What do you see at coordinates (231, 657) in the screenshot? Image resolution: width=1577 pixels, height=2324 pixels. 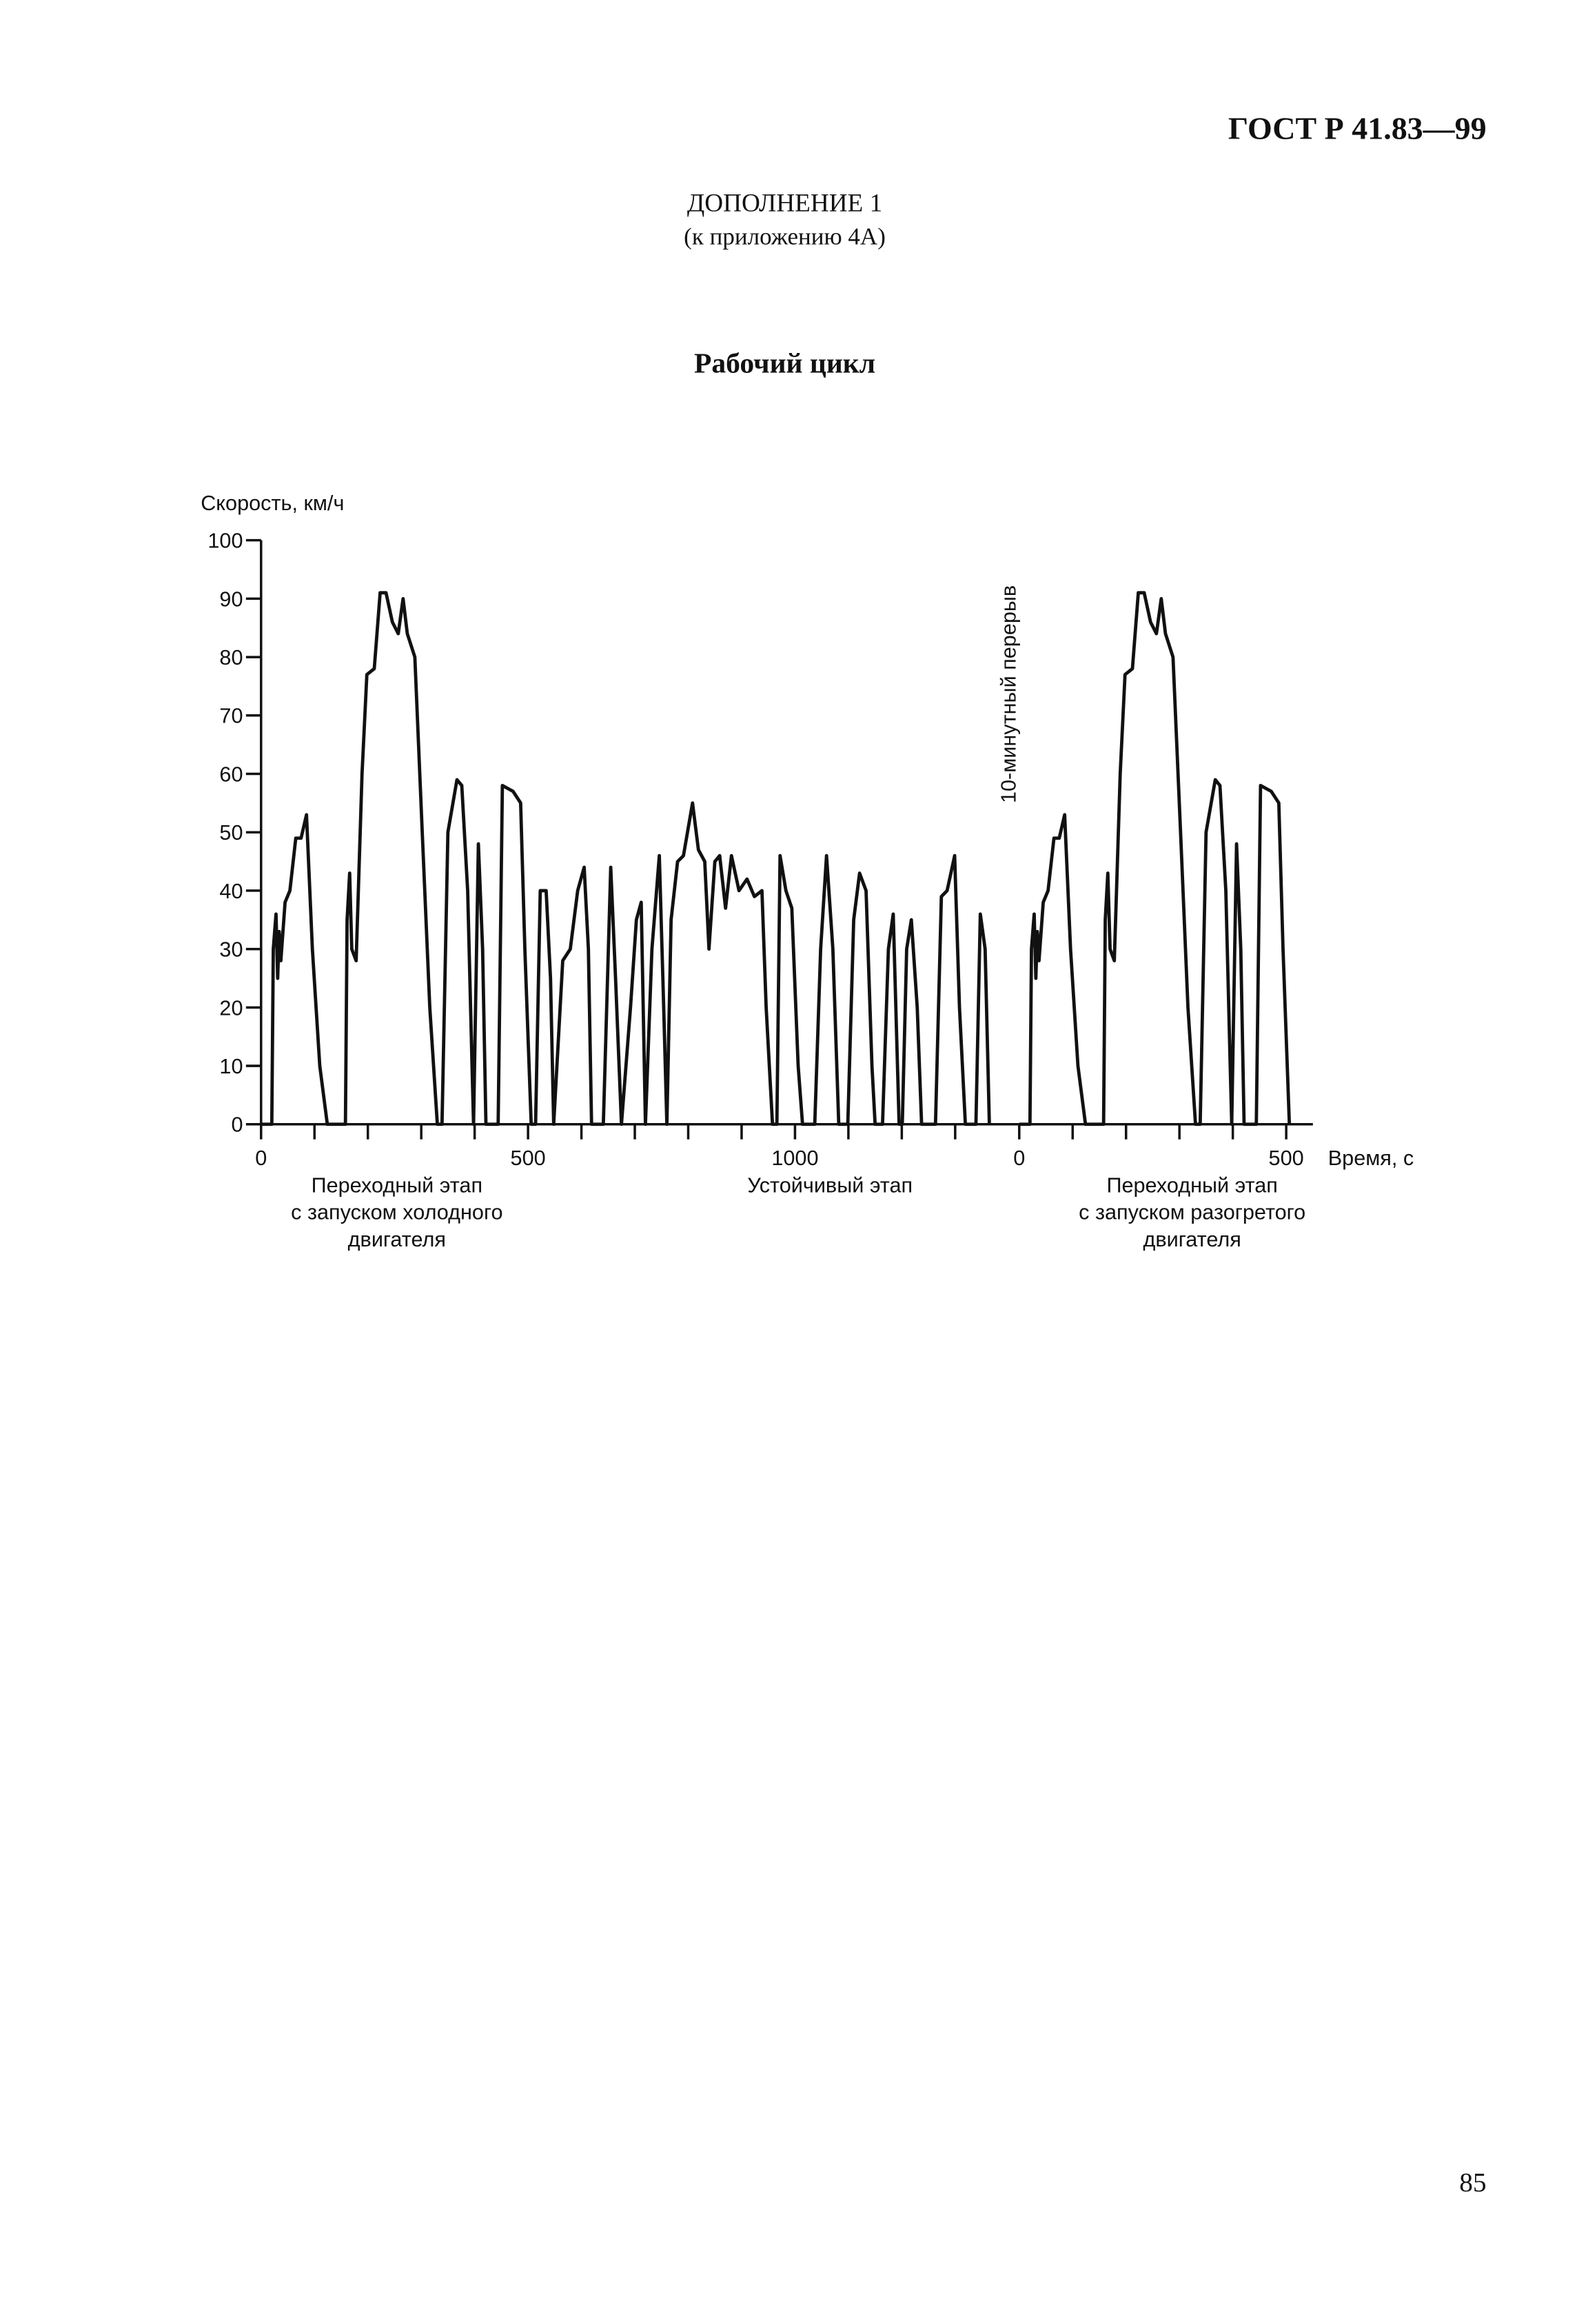 I see `y-tick-label: 80` at bounding box center [231, 657].